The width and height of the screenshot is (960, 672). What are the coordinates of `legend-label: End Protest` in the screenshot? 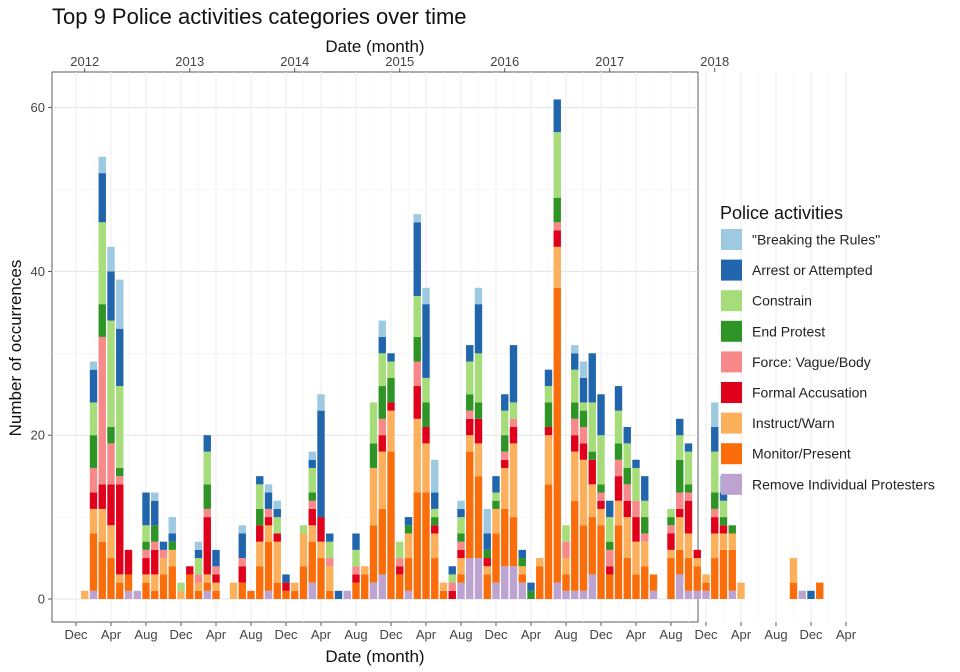 It's located at (788, 331).